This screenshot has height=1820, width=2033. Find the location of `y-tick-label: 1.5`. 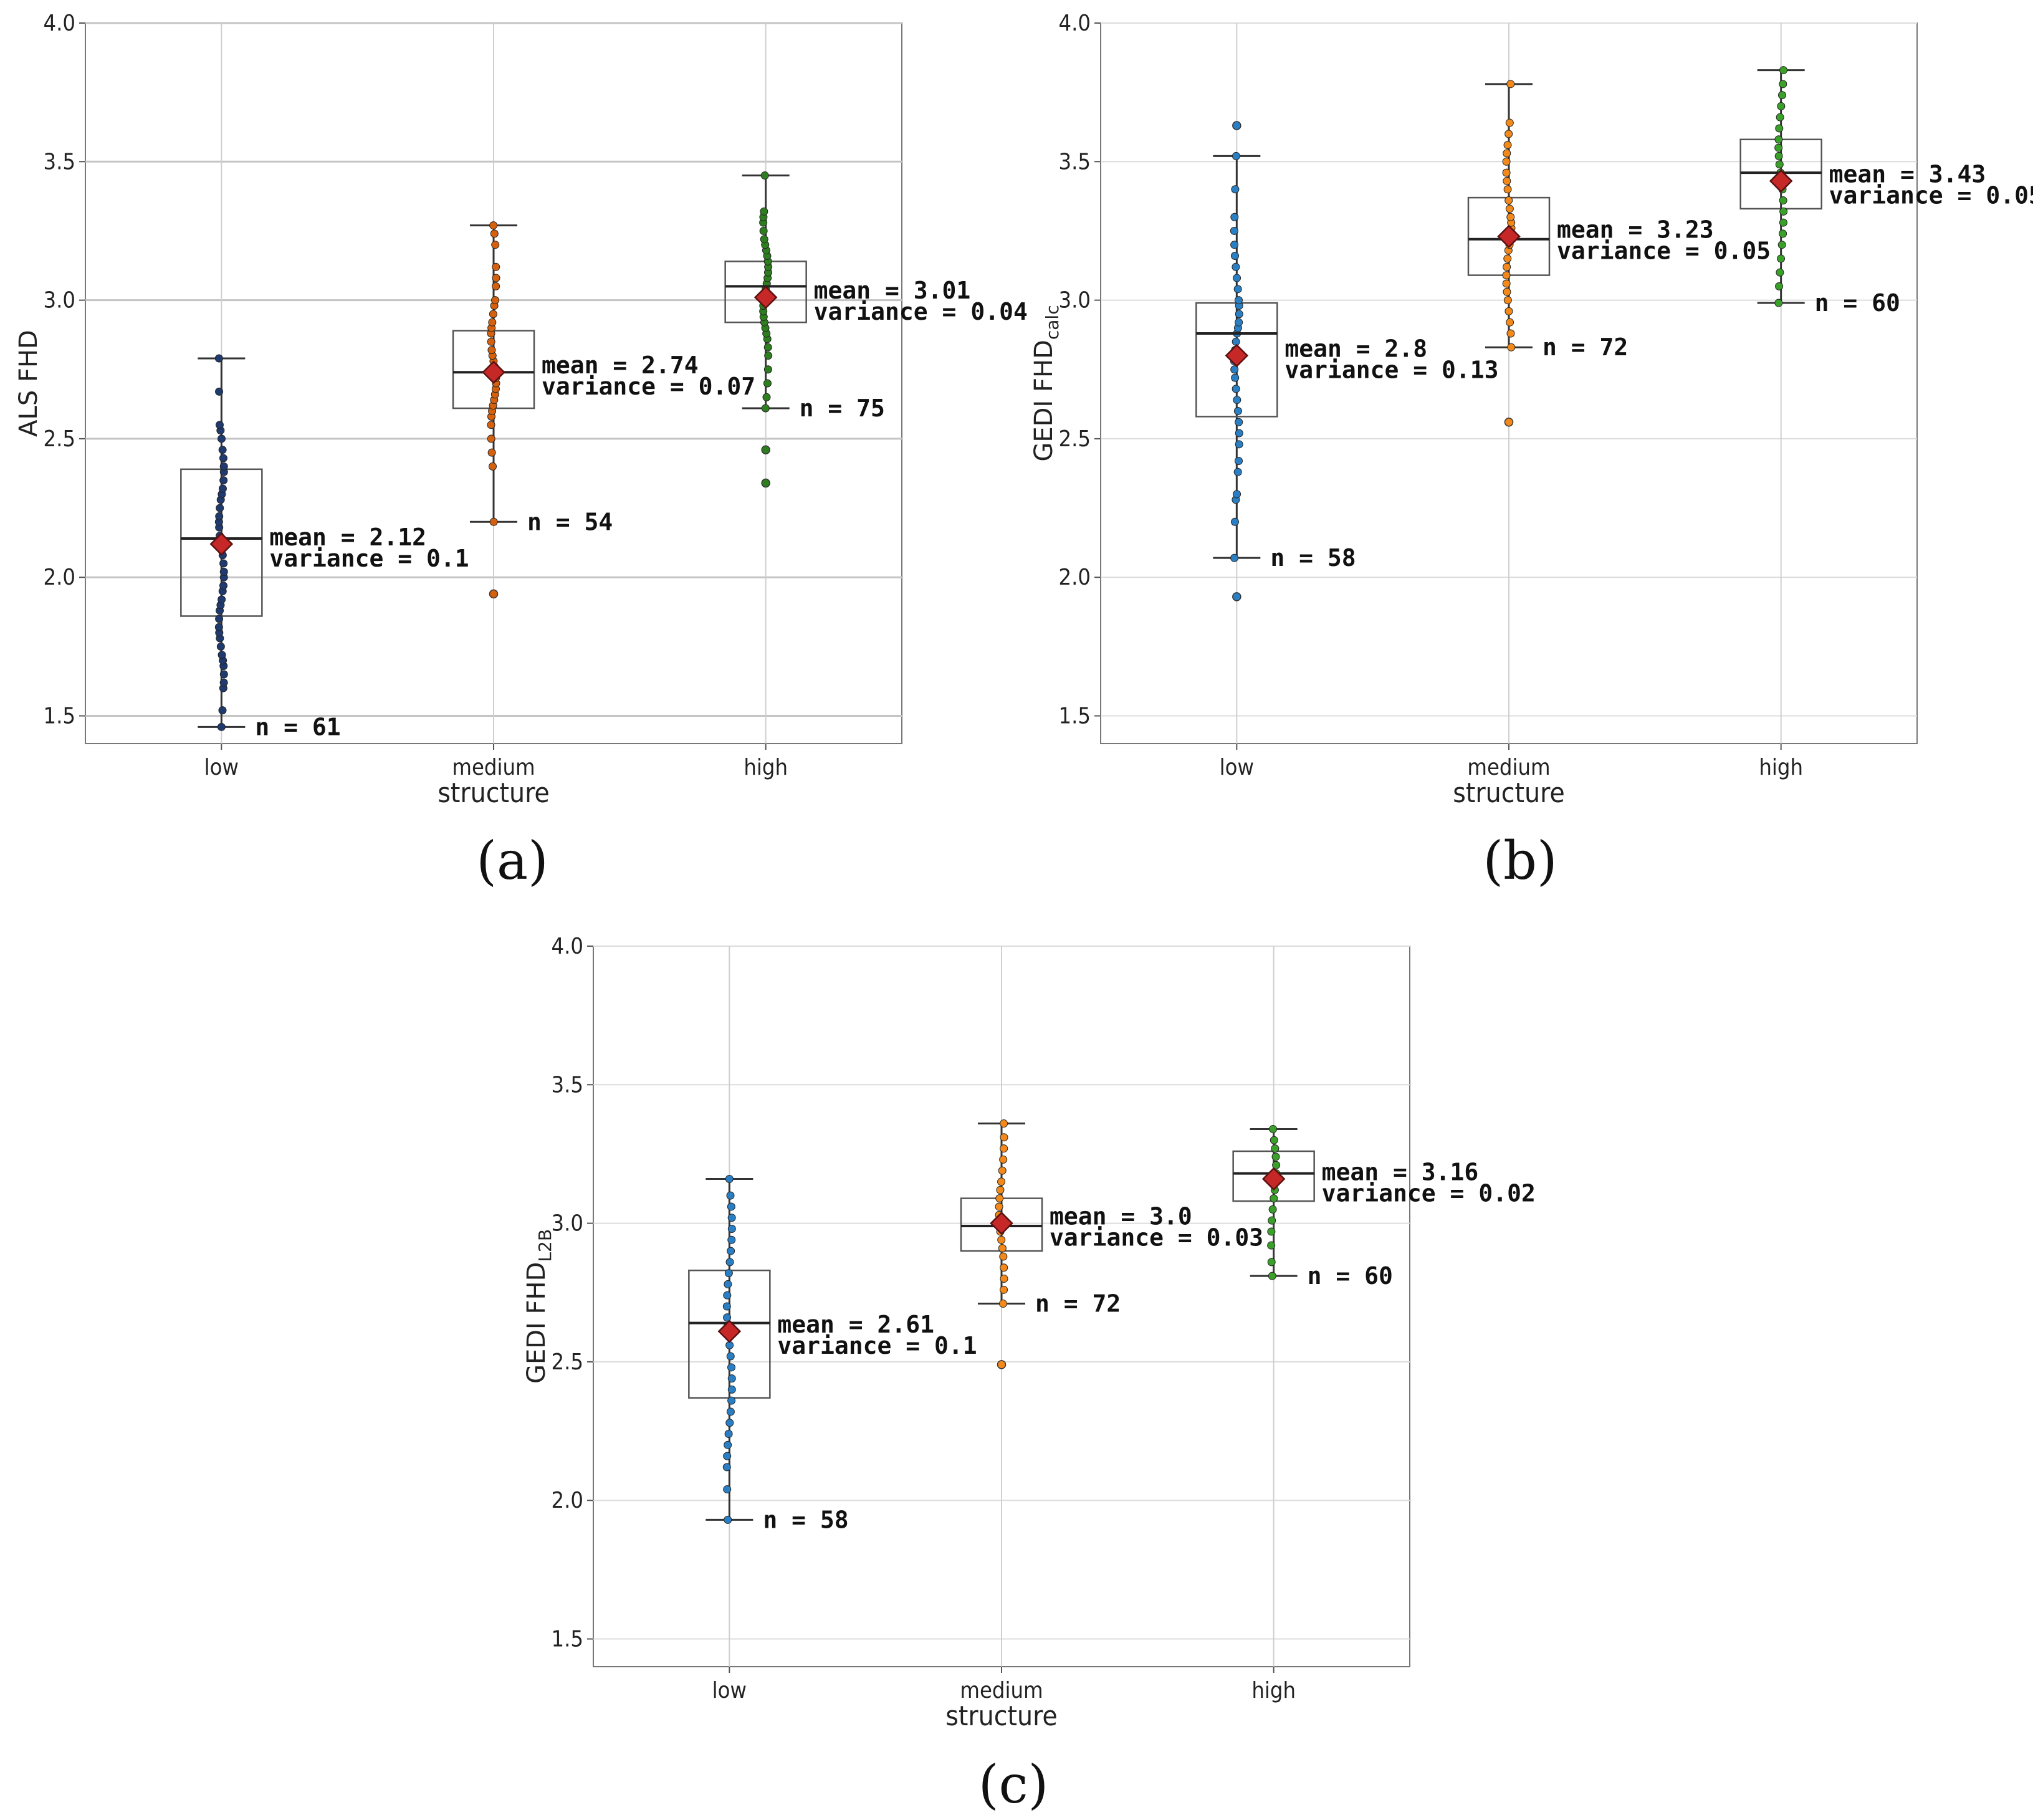

y-tick-label: 1.5 is located at coordinates (568, 1640).